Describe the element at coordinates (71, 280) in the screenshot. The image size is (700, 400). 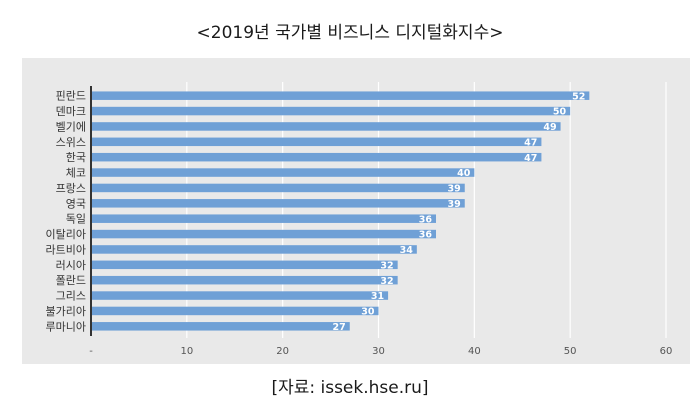
I see `category-label: 폴란드` at that location.